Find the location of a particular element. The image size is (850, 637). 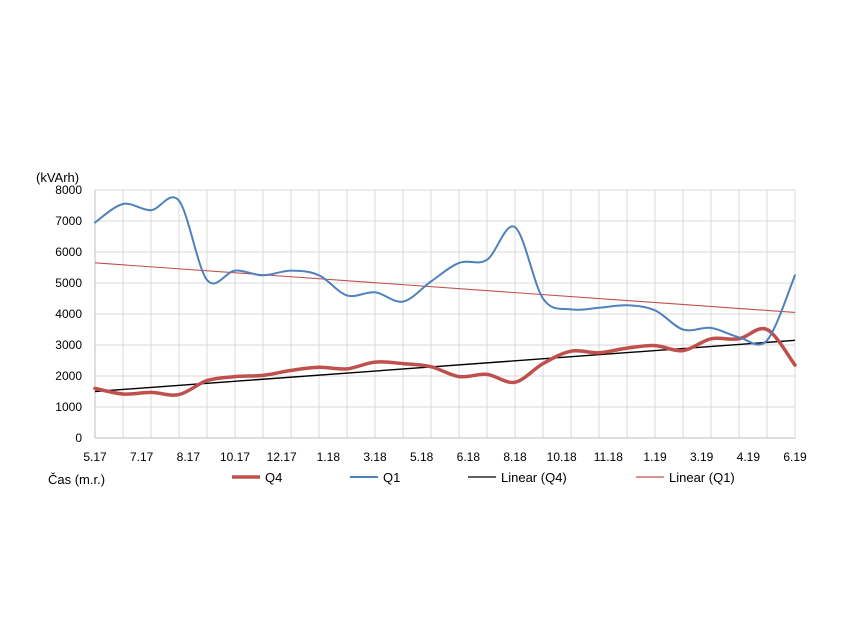

y-tick-label: 0 is located at coordinates (78, 438).